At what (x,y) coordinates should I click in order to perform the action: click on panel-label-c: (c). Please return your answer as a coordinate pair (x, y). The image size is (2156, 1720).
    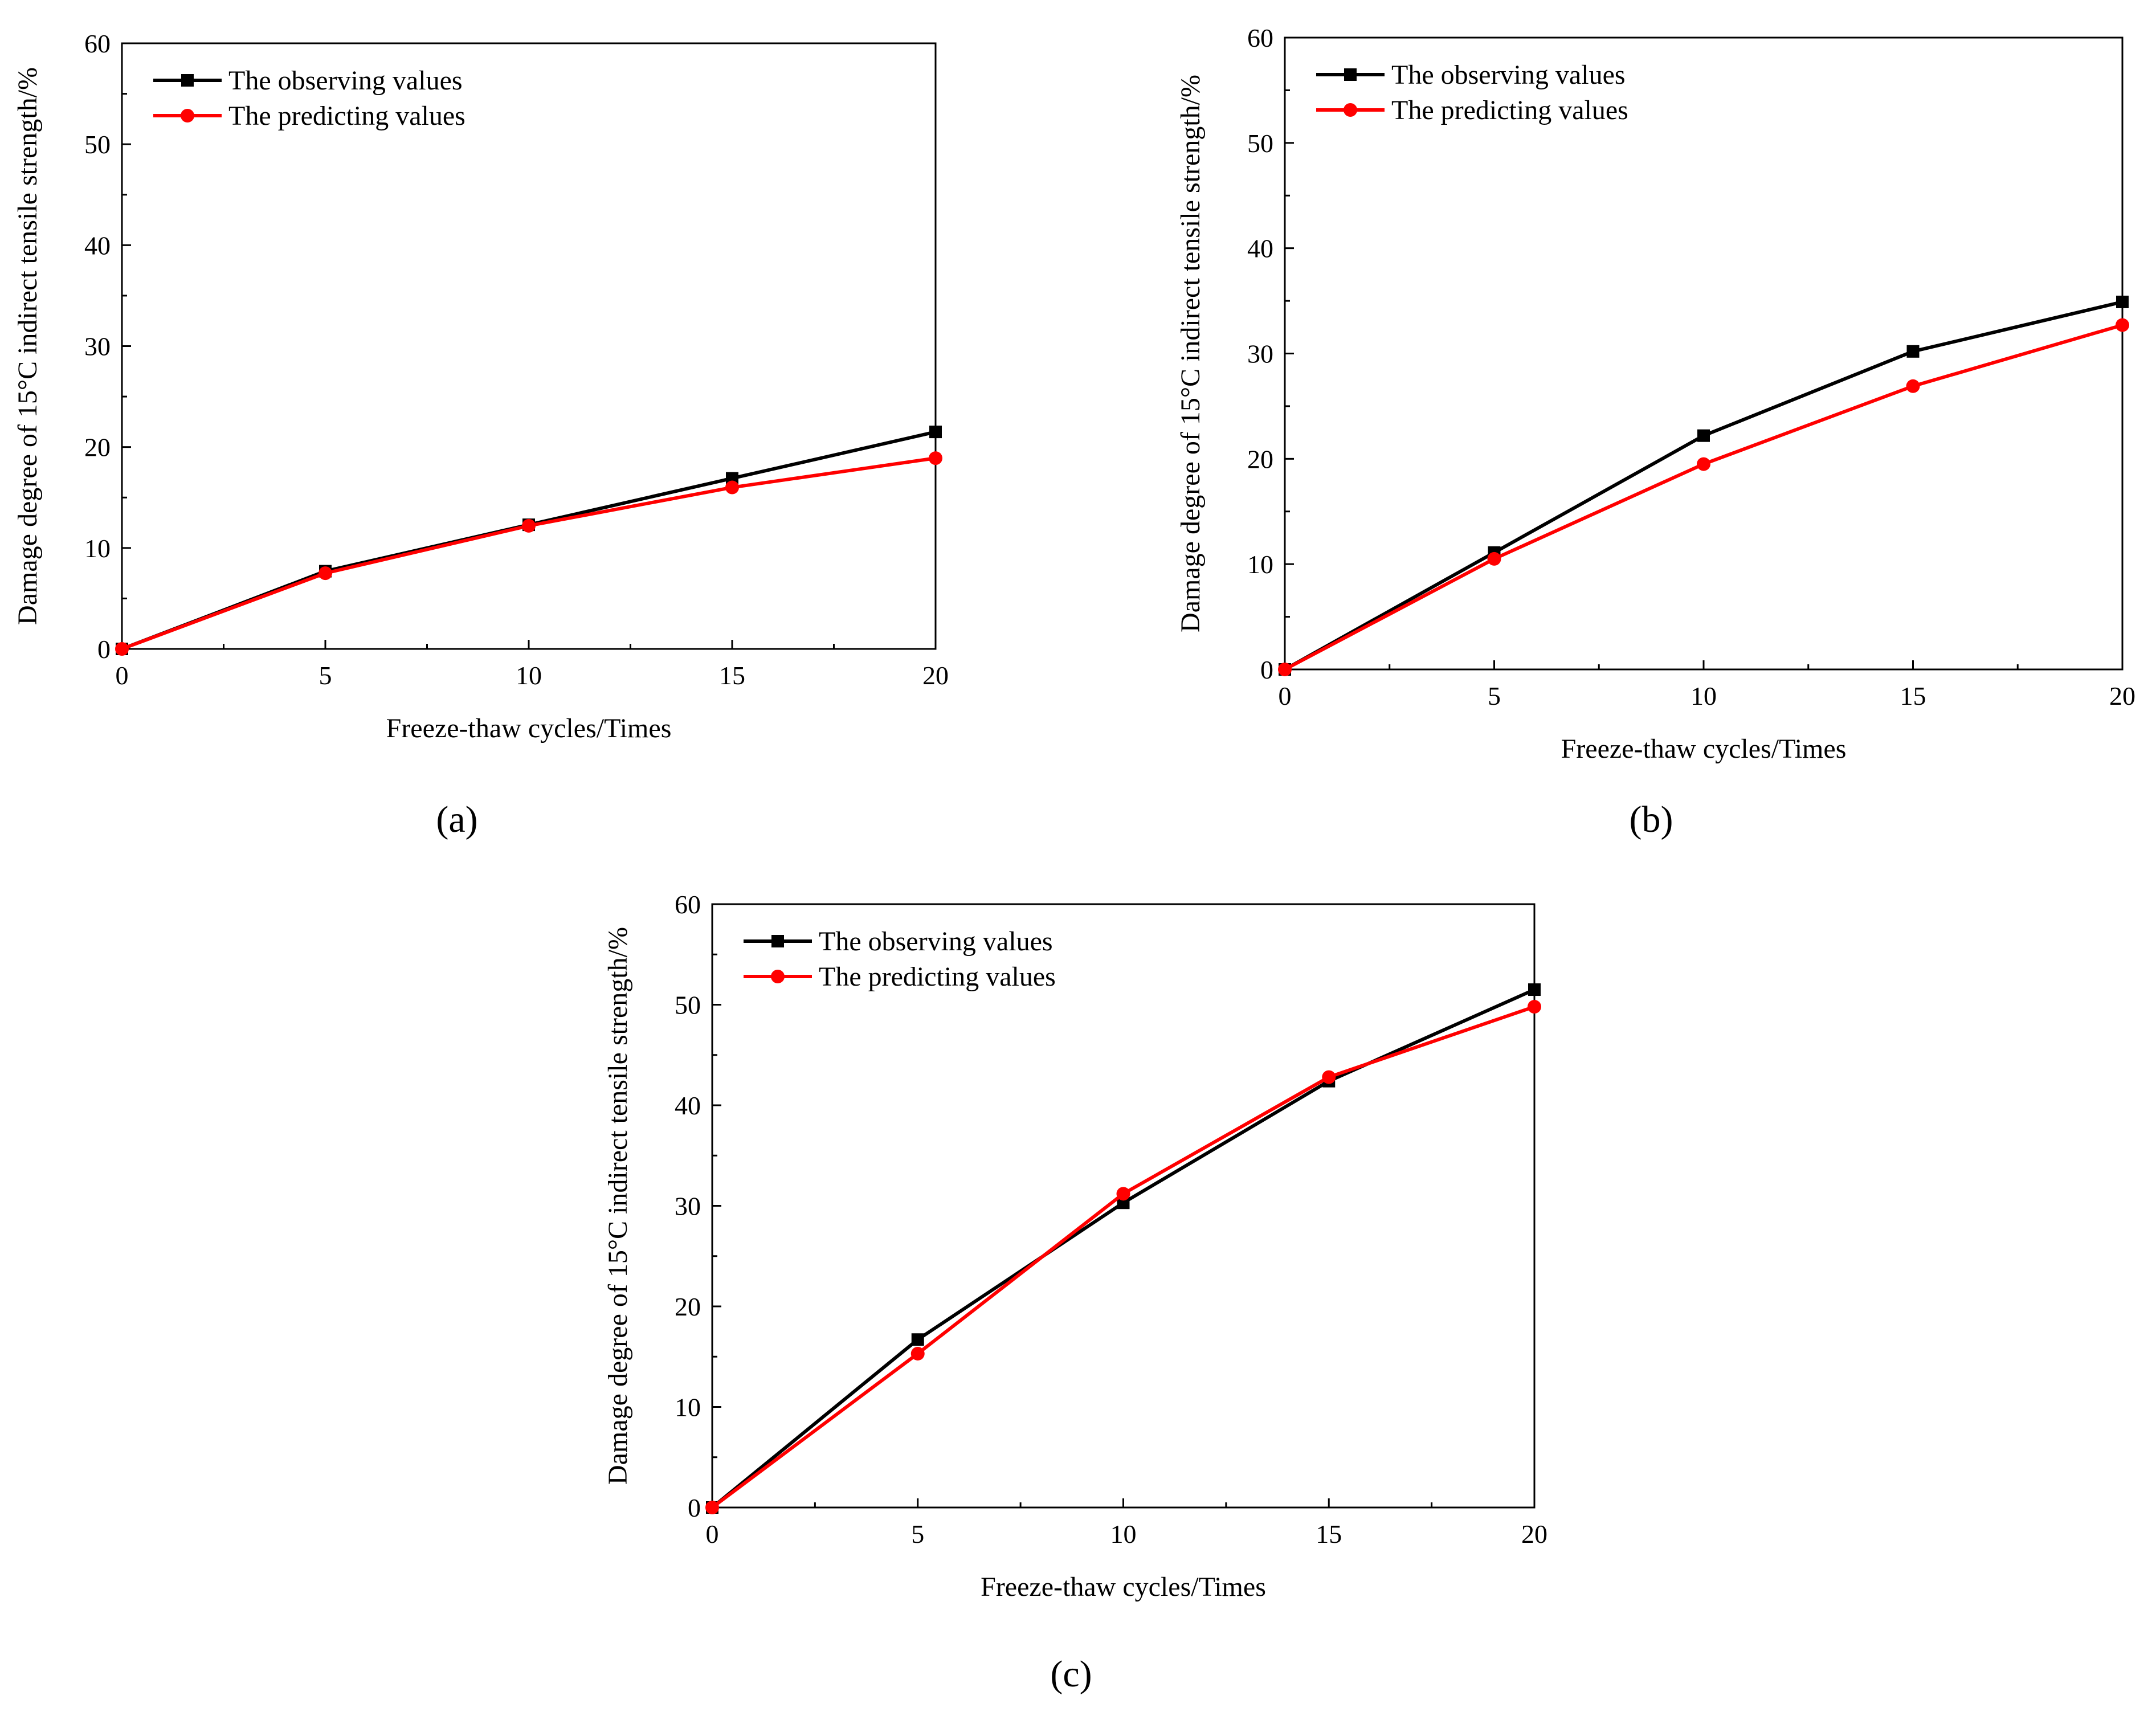
    Looking at the image, I should click on (1071, 1674).